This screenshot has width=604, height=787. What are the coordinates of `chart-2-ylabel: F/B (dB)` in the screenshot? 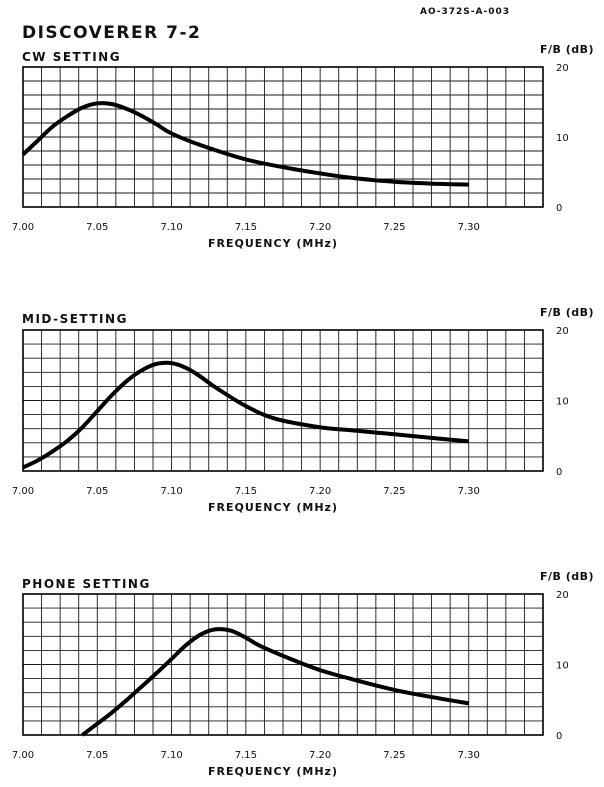 It's located at (567, 312).